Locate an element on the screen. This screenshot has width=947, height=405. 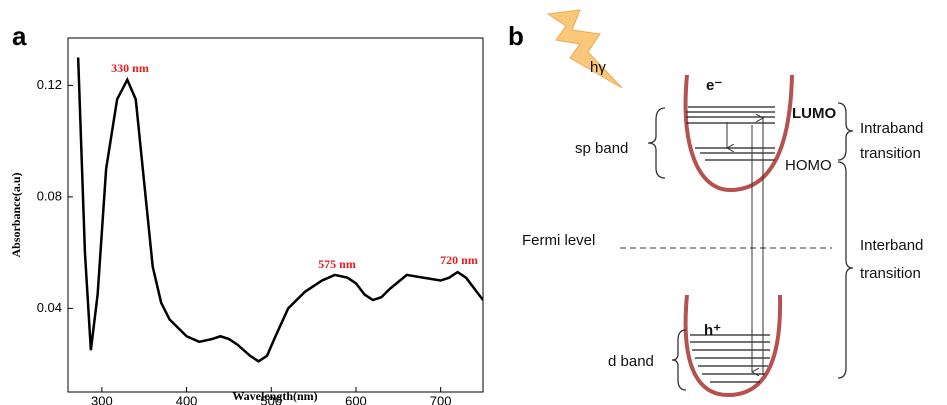
interband-label: transition is located at coordinates (890, 273).